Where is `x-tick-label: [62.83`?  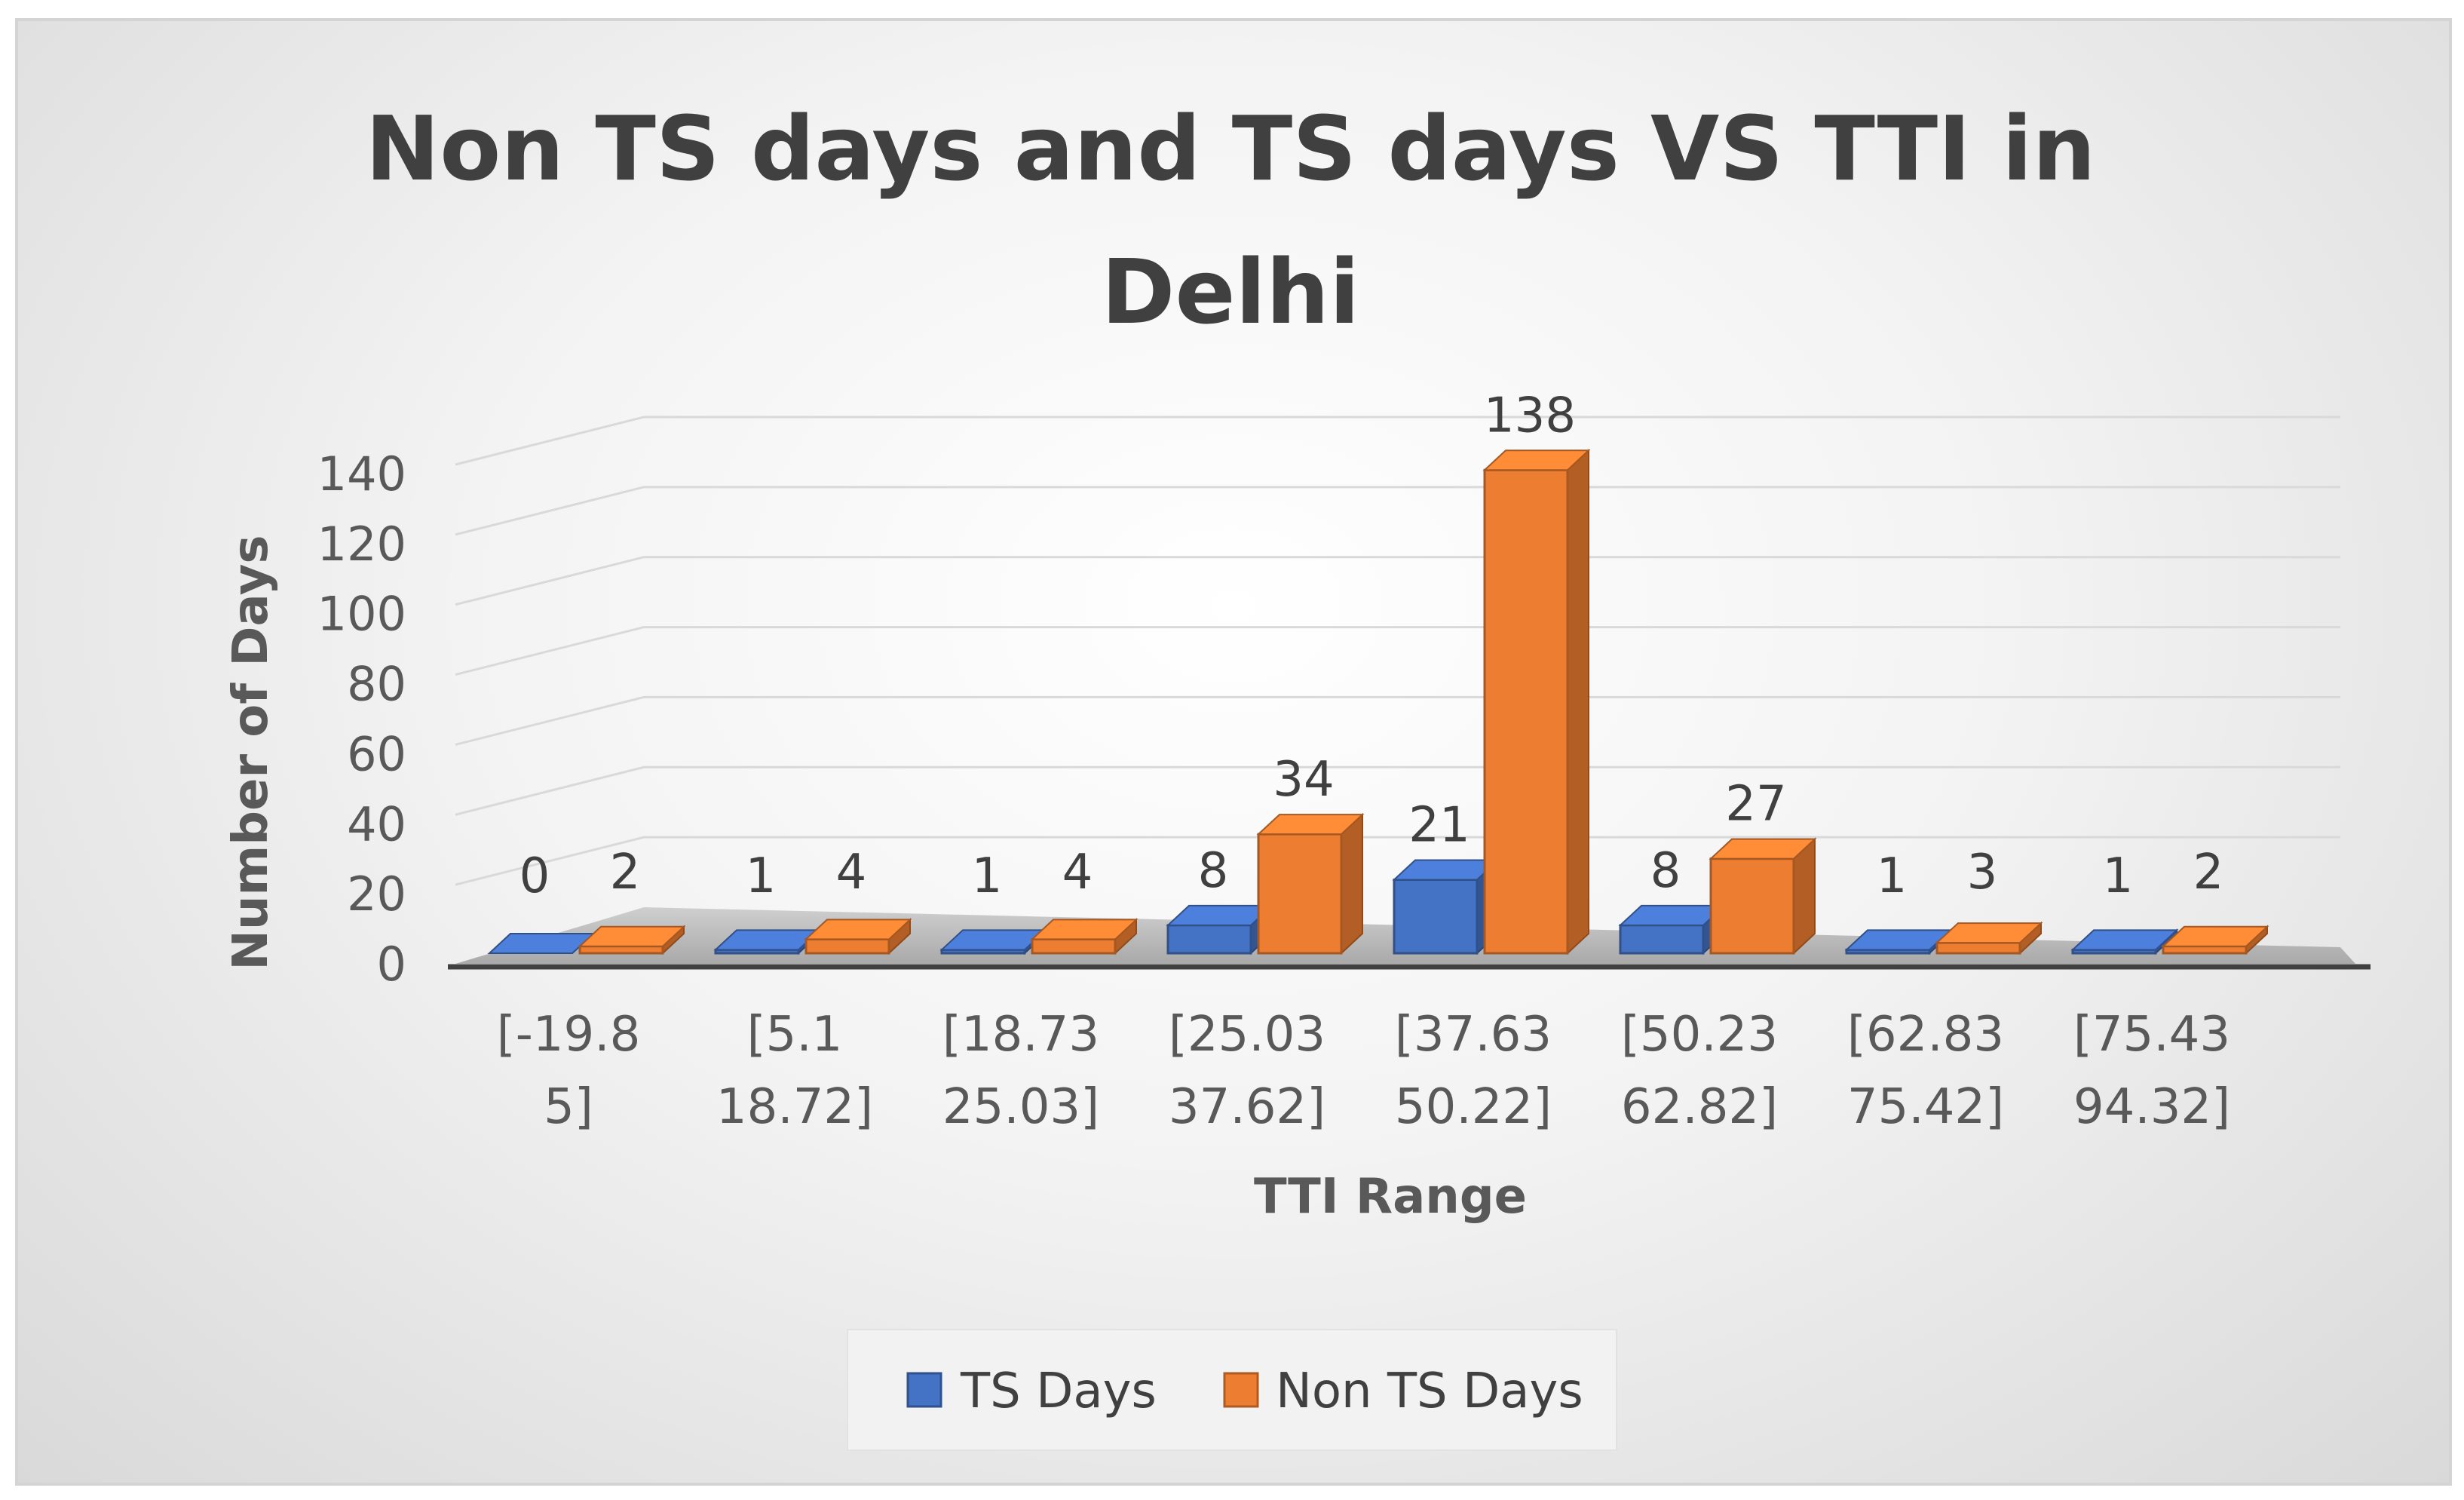
x-tick-label: [62.83 is located at coordinates (1925, 1035).